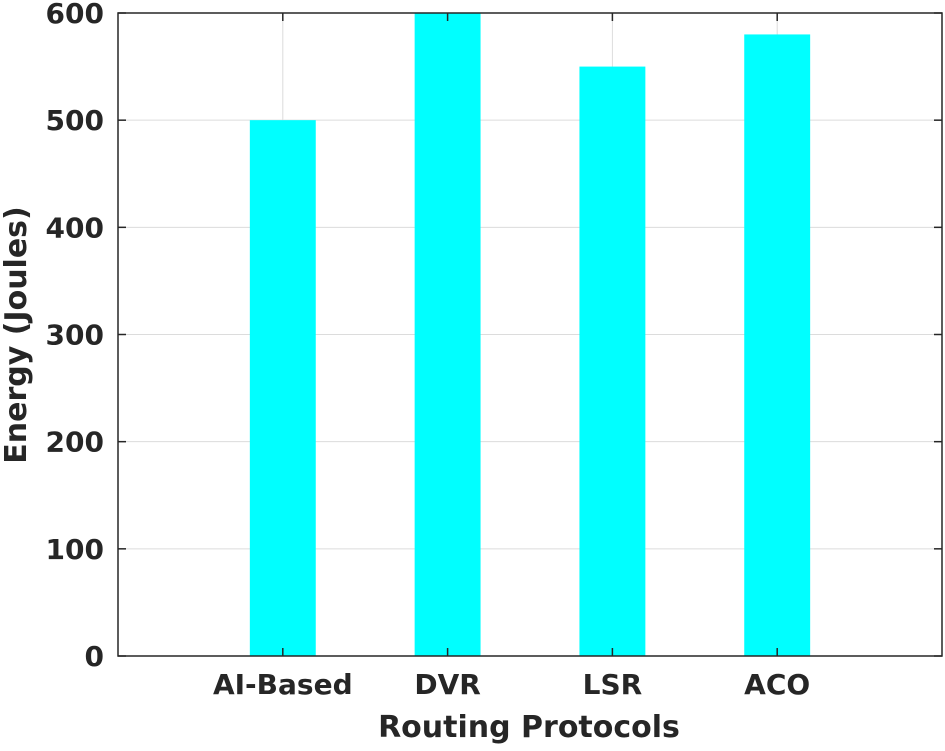 The width and height of the screenshot is (945, 751). What do you see at coordinates (75, 120) in the screenshot?
I see `y-tick-label: 500` at bounding box center [75, 120].